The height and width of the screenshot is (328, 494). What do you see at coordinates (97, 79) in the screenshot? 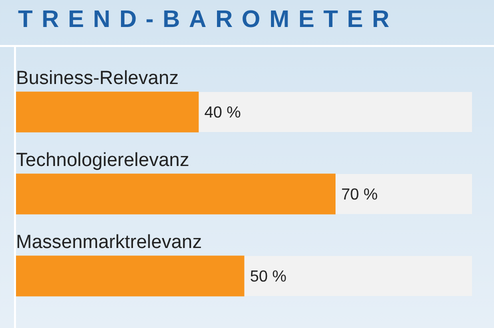
I see `y-tick-label: Business-Relevanz` at bounding box center [97, 79].